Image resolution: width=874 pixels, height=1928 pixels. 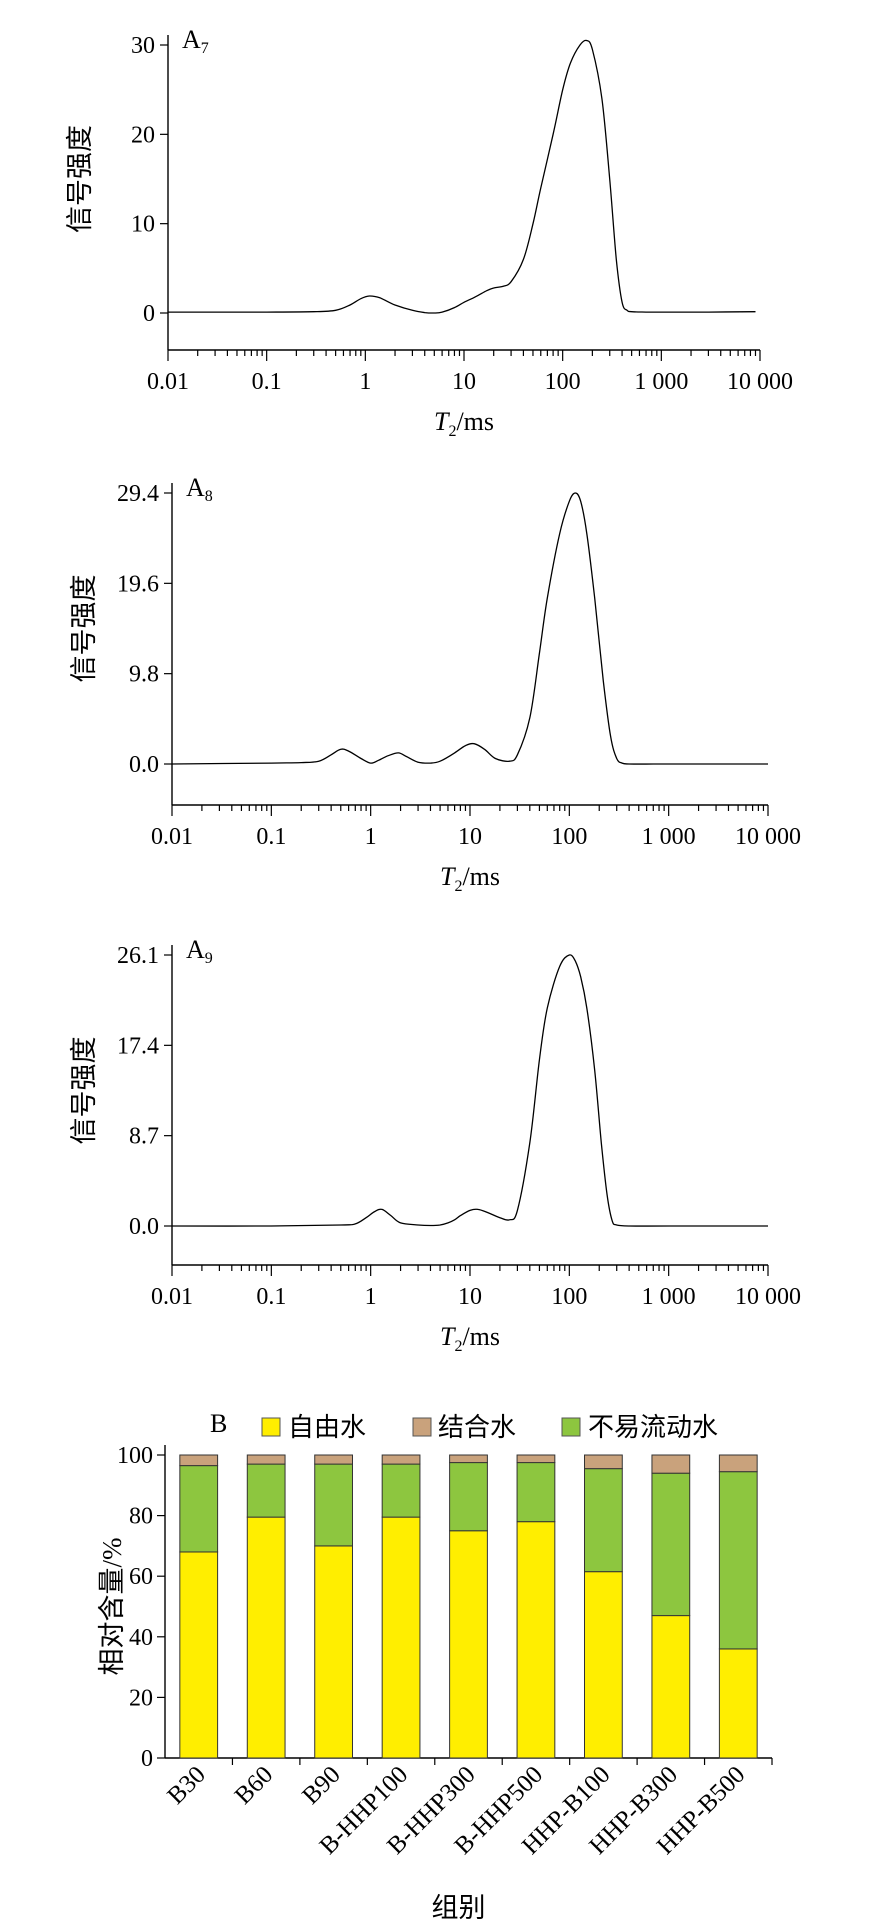 What do you see at coordinates (138, 584) in the screenshot?
I see `y-tick-label: 19.6` at bounding box center [138, 584].